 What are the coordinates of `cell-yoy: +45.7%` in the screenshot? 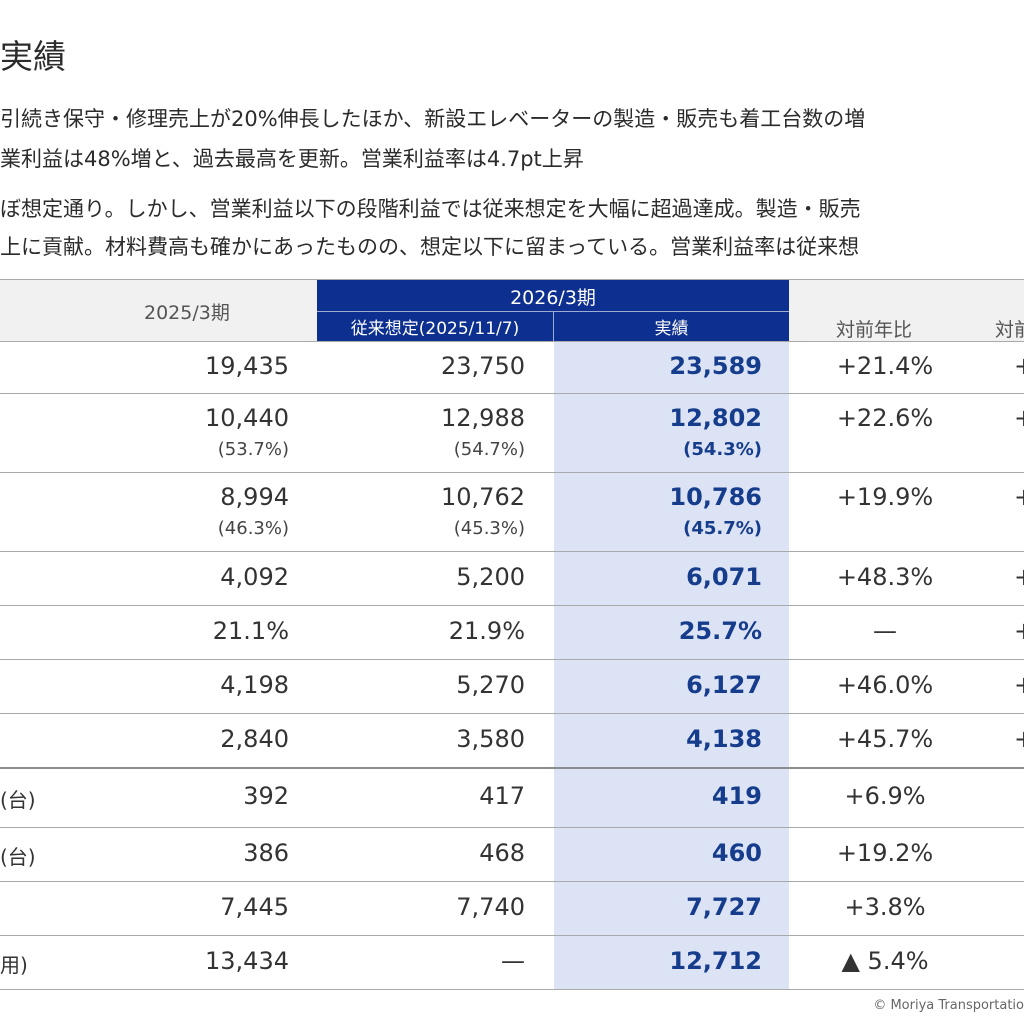 It's located at (885, 739).